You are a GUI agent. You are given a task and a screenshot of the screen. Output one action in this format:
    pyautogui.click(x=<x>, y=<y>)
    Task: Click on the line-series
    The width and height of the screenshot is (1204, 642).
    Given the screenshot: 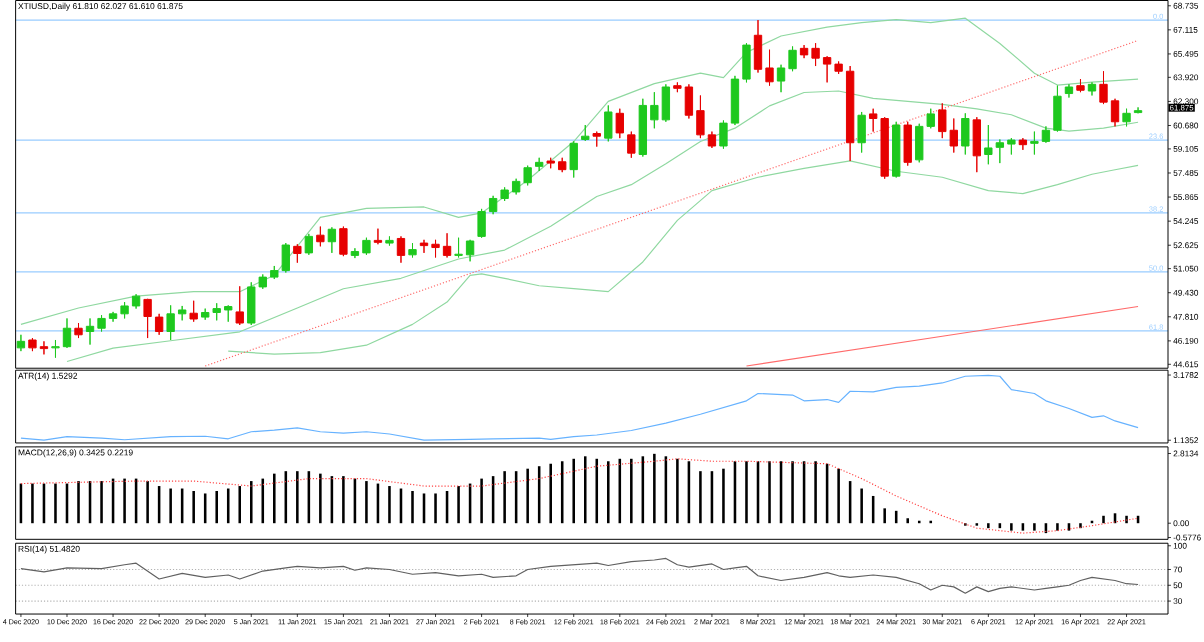 What is the action you would take?
    pyautogui.click(x=579, y=496)
    